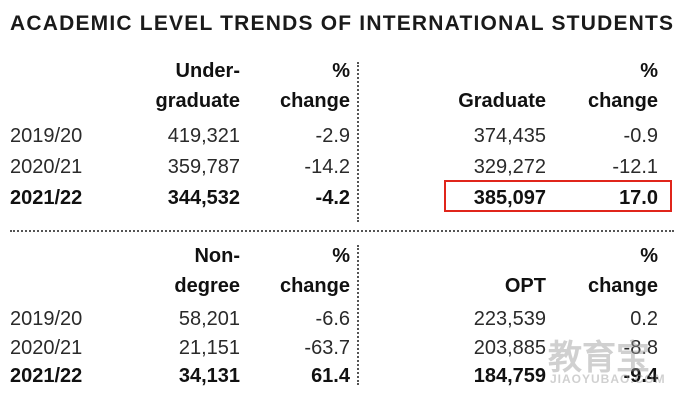 The height and width of the screenshot is (400, 682). I want to click on nondegree-value-3: 34,131, so click(209, 376).